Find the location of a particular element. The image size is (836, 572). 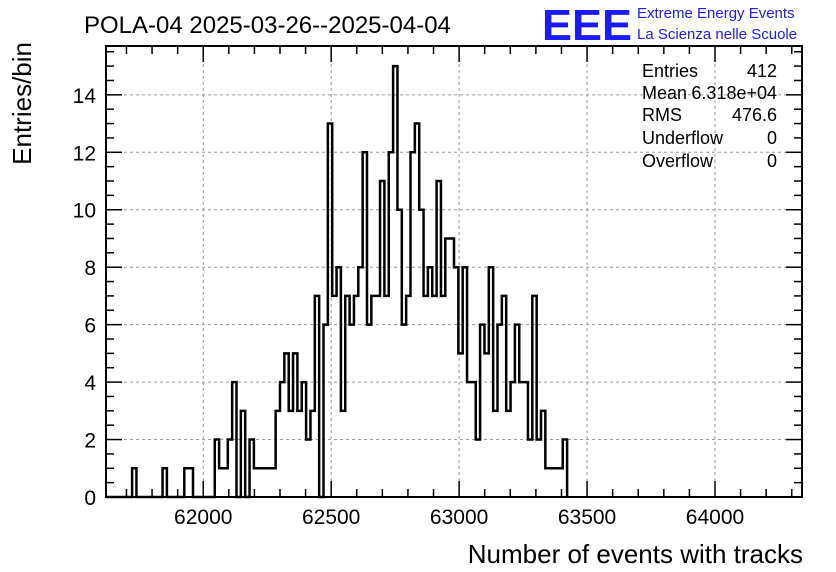

stat-value-entries: 412 is located at coordinates (762, 71).